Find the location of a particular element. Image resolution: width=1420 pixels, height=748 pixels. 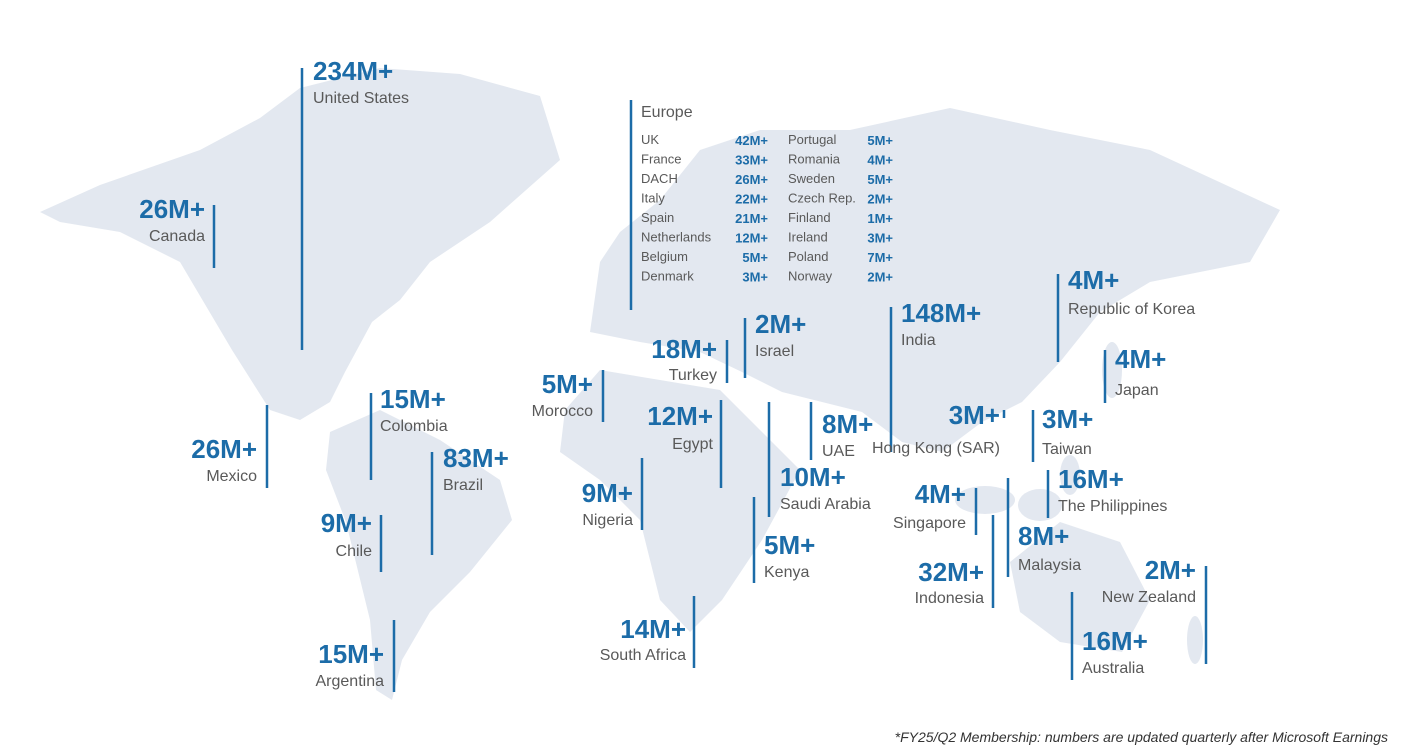

europe-country: Spain is located at coordinates (657, 217).